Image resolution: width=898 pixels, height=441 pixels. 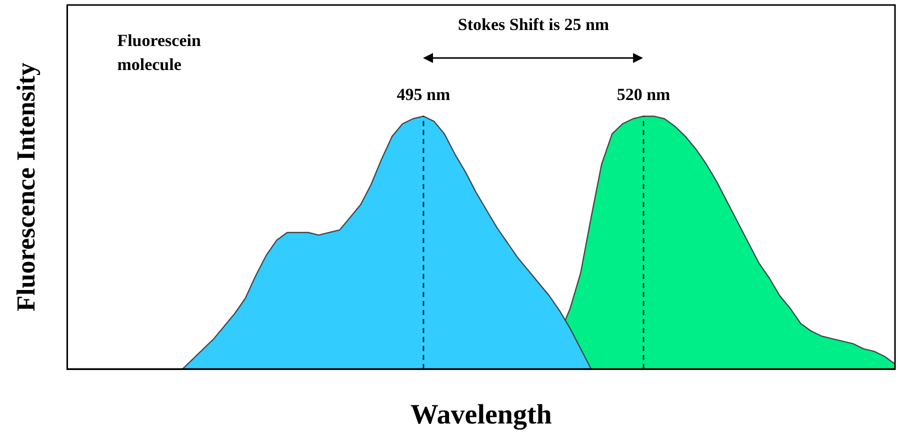 What do you see at coordinates (481, 414) in the screenshot?
I see `x-axis-title: Wavelength` at bounding box center [481, 414].